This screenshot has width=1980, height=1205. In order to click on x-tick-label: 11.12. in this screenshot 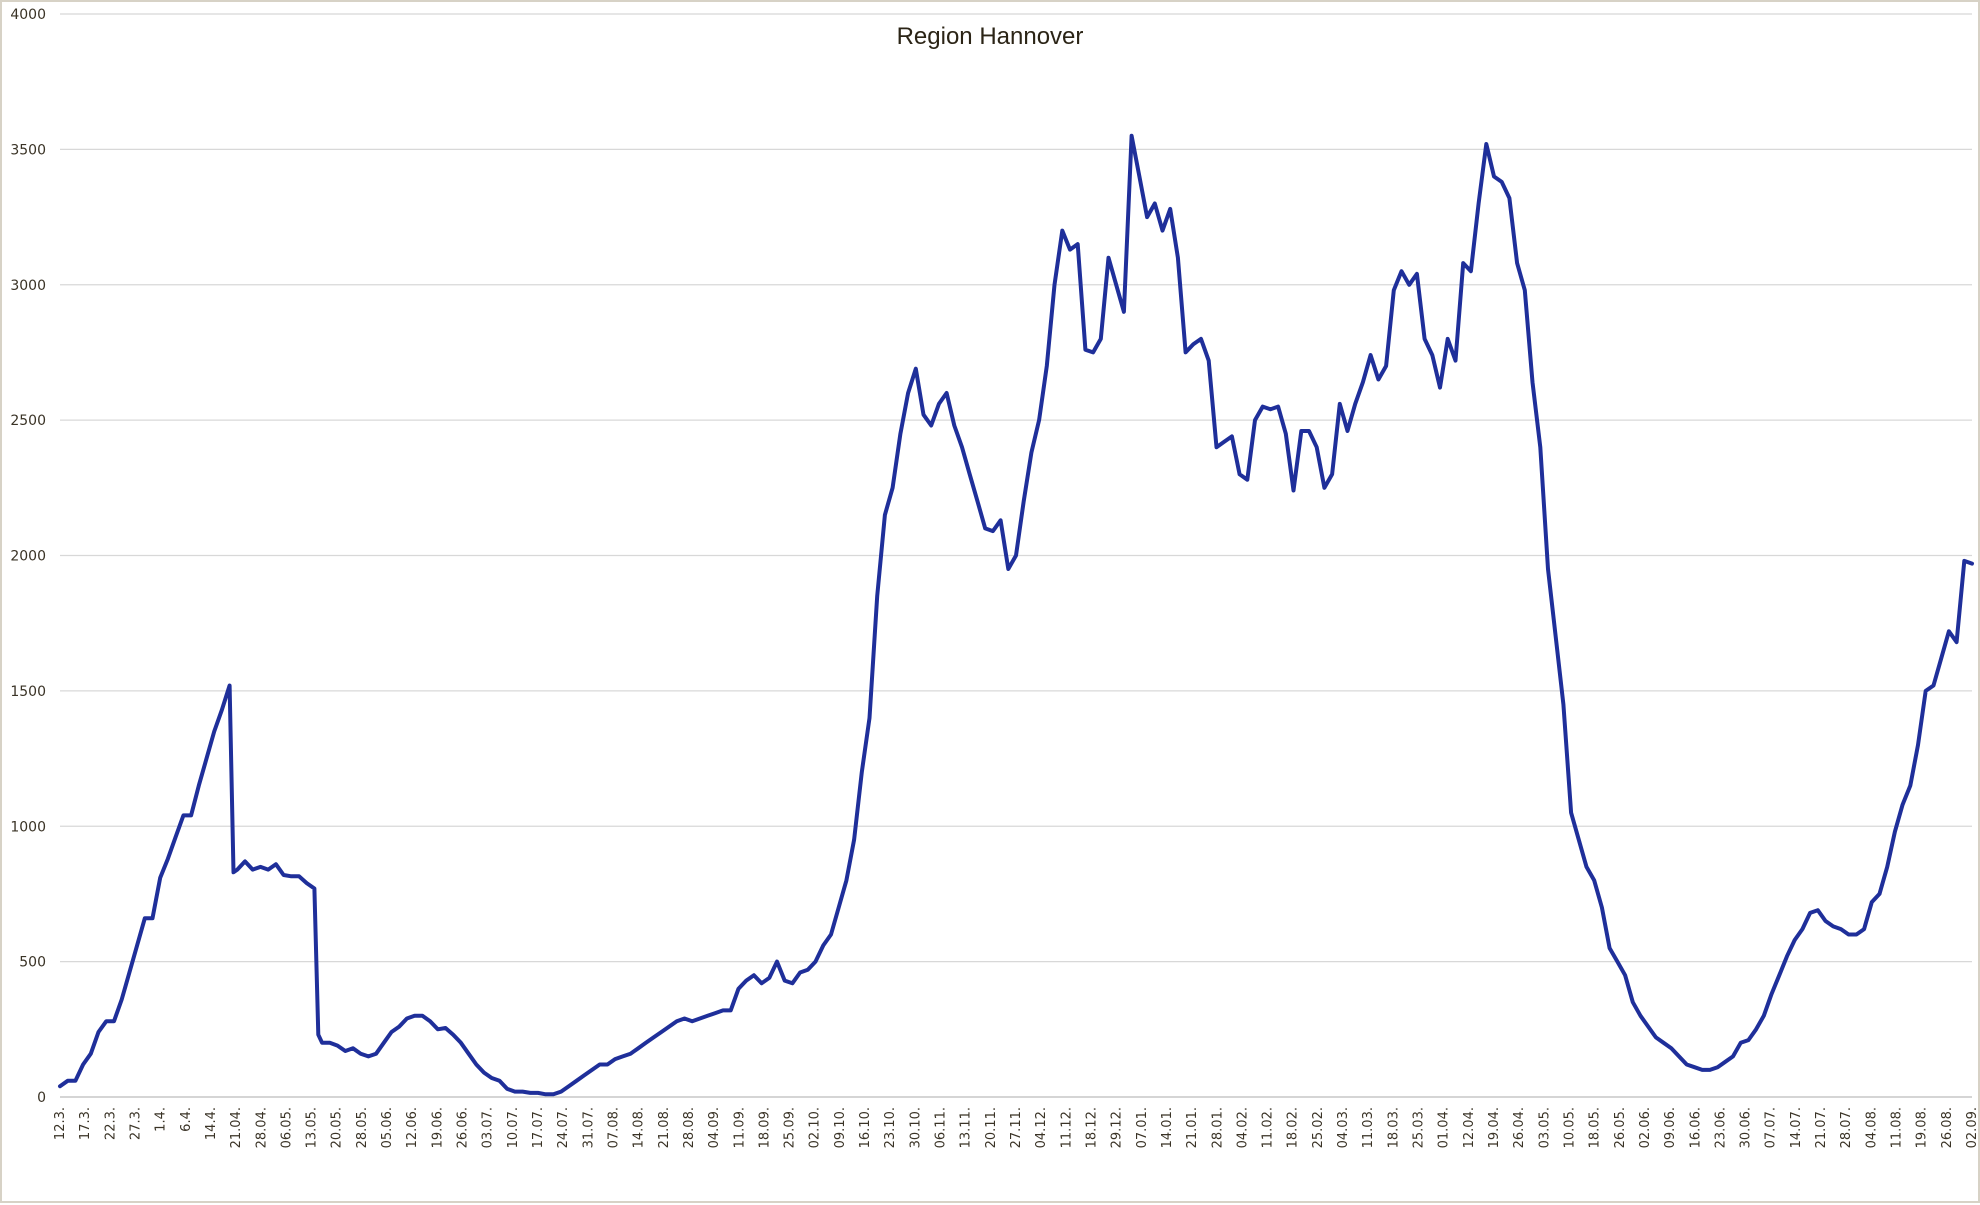, I will do `click(1066, 1127)`.